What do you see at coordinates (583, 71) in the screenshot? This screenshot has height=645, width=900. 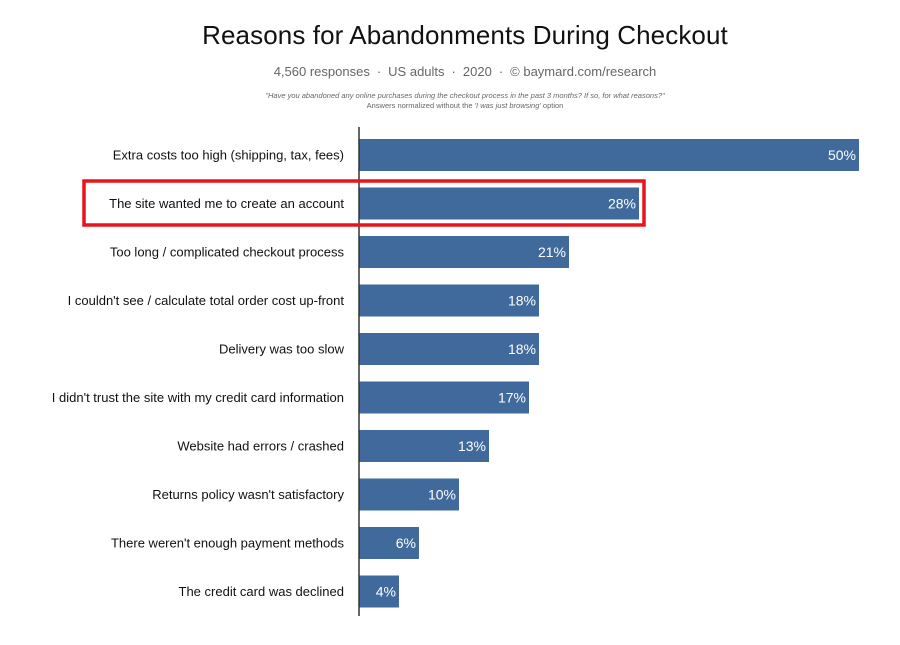 I see `subtitle-source: © baymard.com/research` at bounding box center [583, 71].